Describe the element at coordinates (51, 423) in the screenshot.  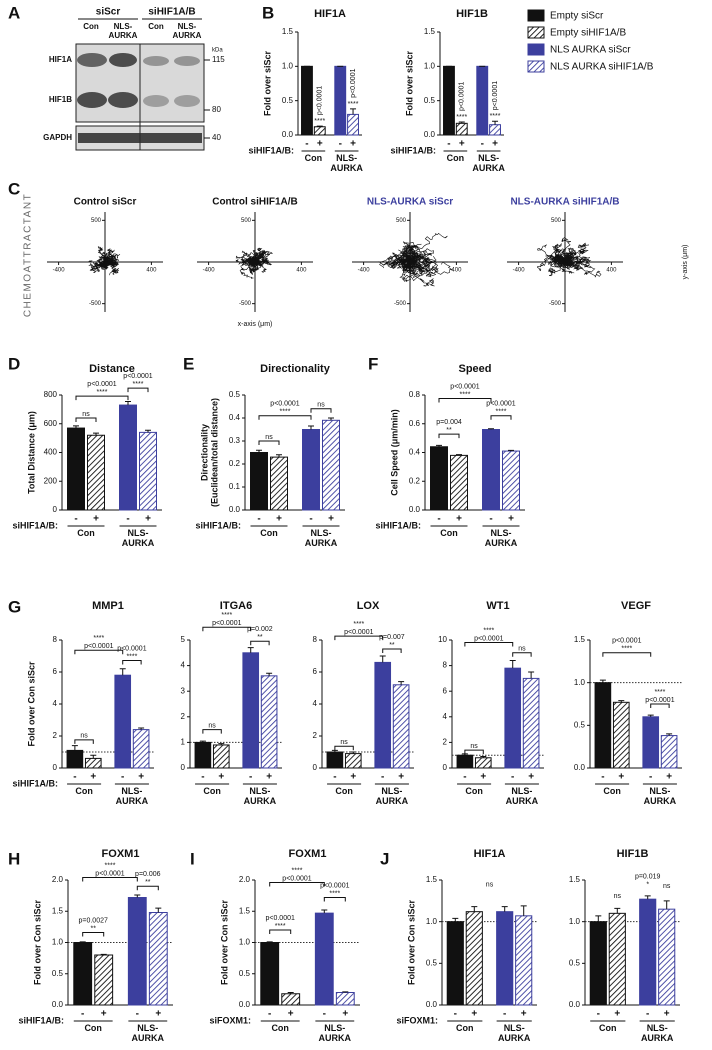
I see `y-tick-label: 600` at that location.